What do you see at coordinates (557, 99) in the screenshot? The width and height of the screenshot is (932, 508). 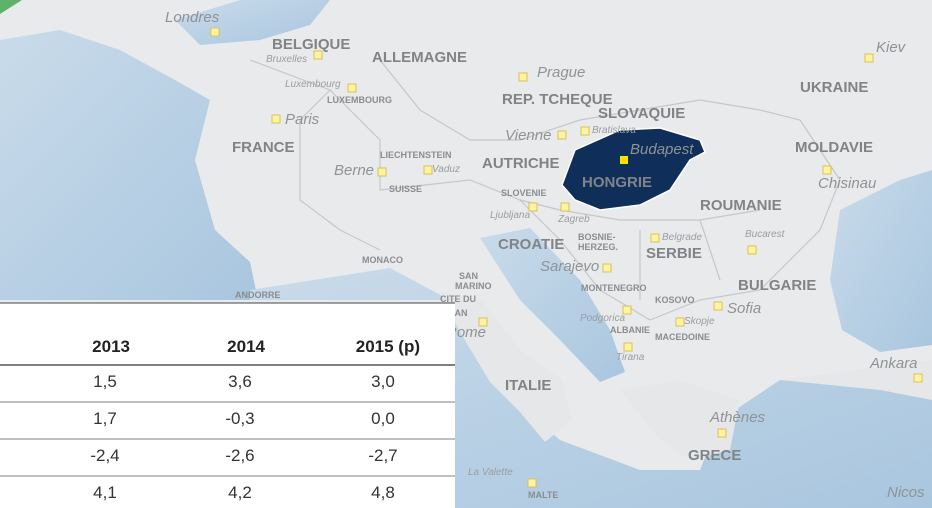 I see `map-label: REP. TCHEQUE` at bounding box center [557, 99].